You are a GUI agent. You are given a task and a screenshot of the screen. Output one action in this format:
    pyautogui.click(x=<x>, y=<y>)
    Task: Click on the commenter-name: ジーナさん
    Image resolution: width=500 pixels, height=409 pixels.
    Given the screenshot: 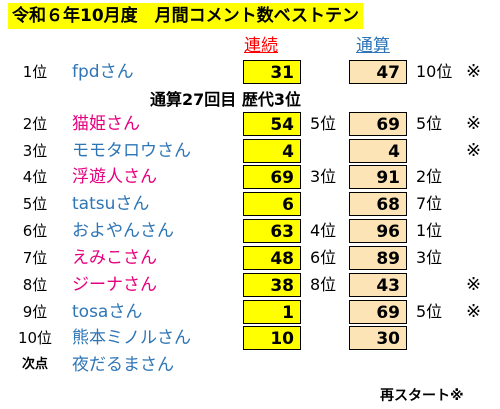 What is the action you would take?
    pyautogui.click(x=114, y=285)
    